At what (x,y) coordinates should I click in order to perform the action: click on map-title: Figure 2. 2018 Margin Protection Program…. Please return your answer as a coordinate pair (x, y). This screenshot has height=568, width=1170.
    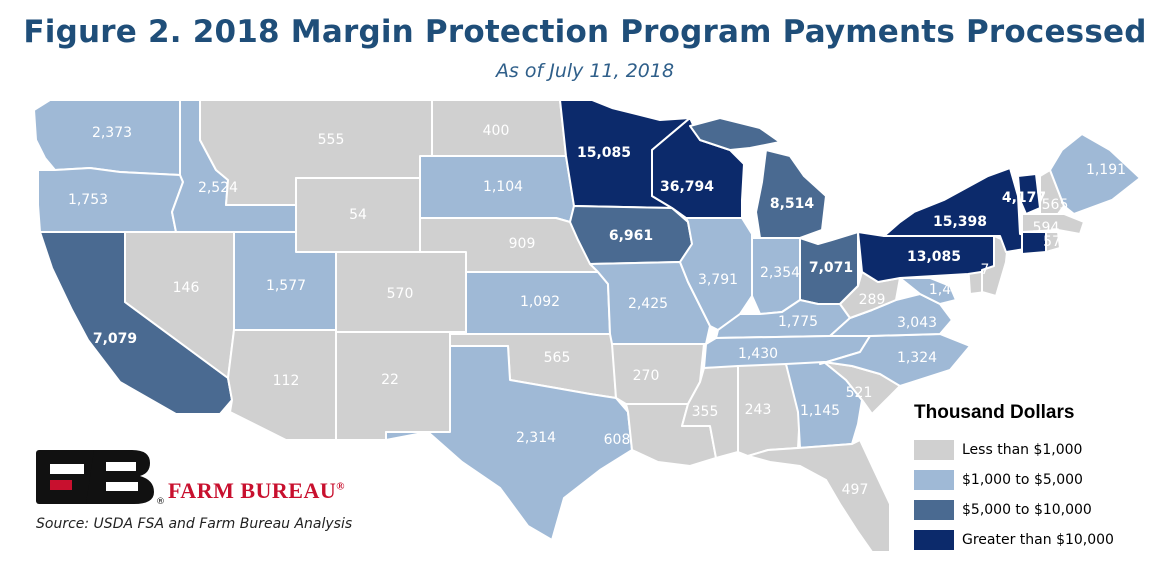
    Looking at the image, I should click on (585, 32).